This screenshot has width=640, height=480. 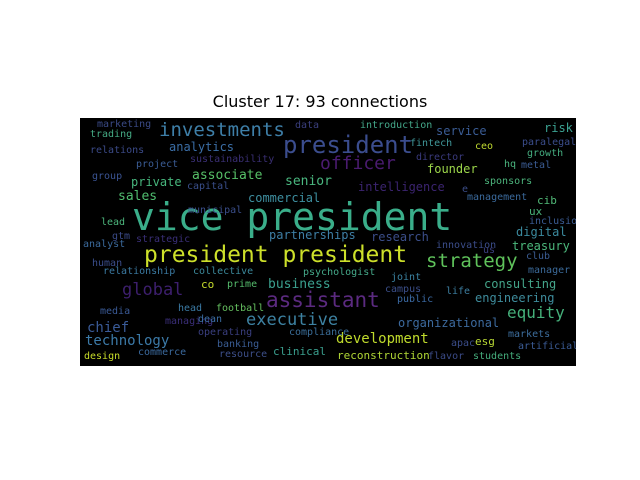 What do you see at coordinates (382, 339) in the screenshot?
I see `word: development` at bounding box center [382, 339].